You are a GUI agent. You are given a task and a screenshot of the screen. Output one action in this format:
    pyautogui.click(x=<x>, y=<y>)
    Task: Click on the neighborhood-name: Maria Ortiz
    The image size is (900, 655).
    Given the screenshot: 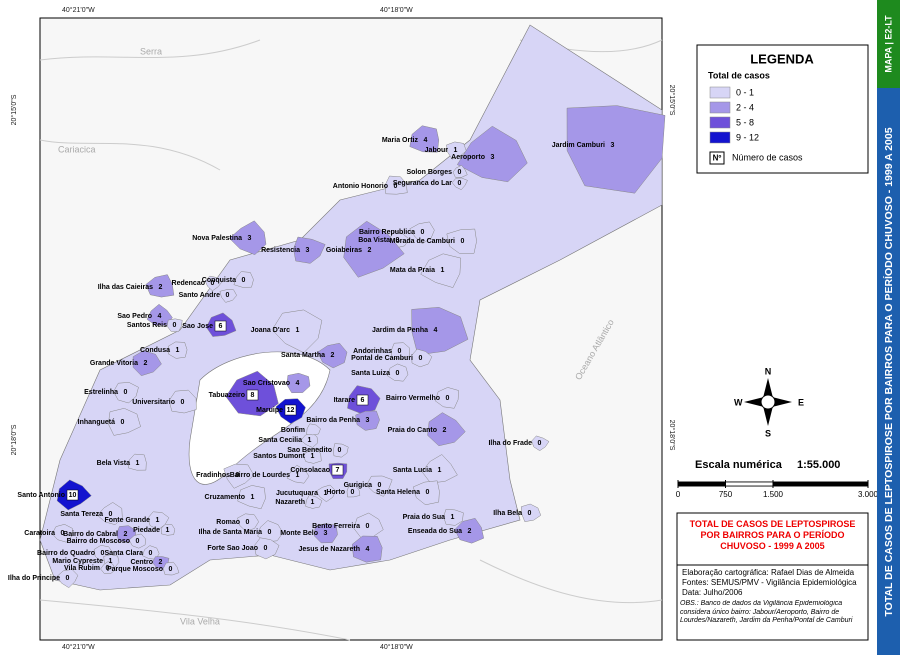 What is the action you would take?
    pyautogui.click(x=400, y=140)
    